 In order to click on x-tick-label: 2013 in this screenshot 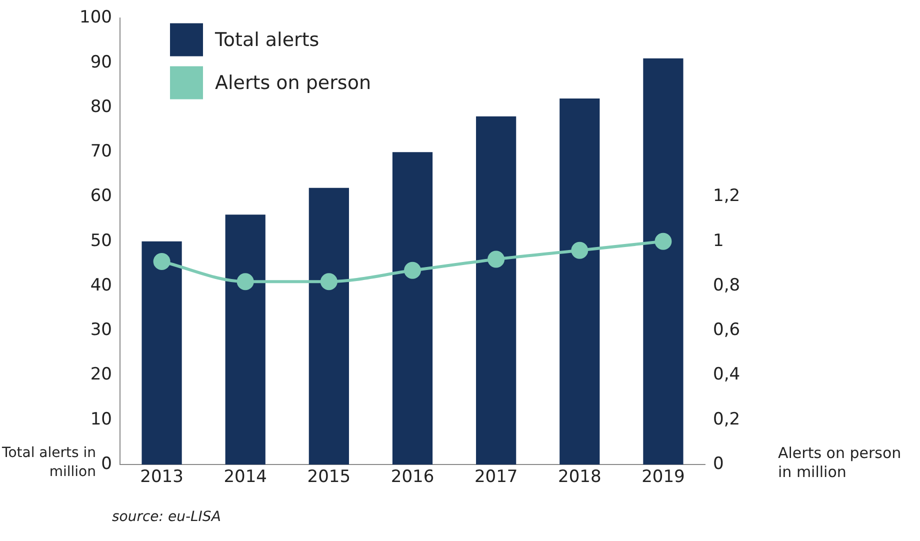, I will do `click(162, 477)`.